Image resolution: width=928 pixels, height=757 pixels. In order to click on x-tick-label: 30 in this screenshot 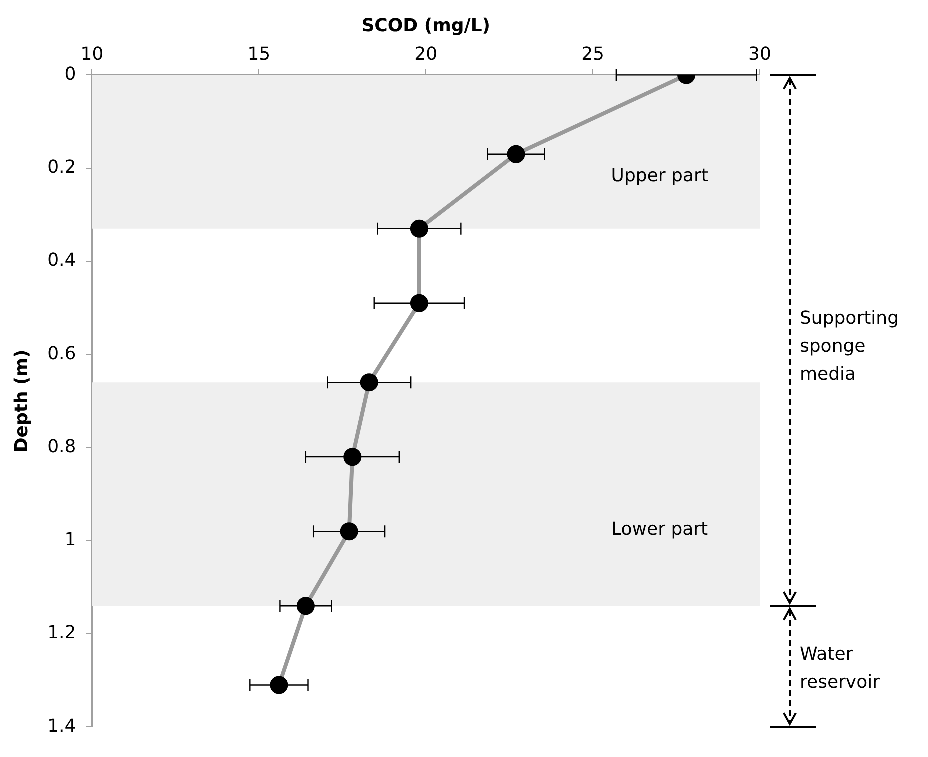, I will do `click(760, 55)`.